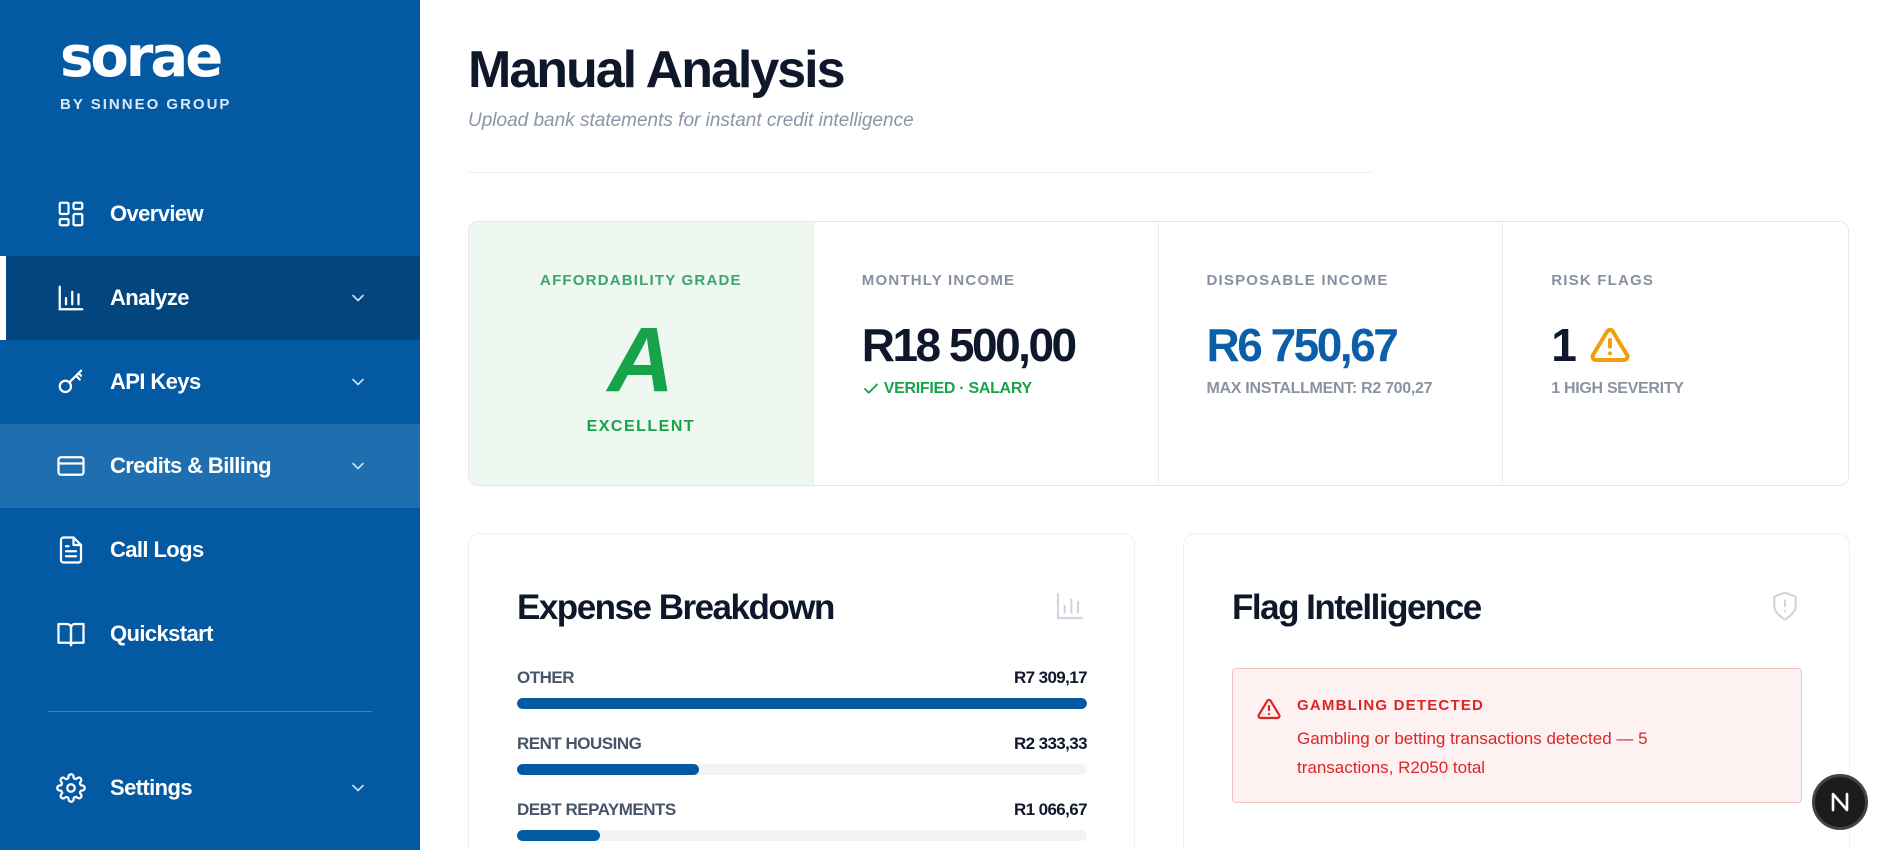  Describe the element at coordinates (596, 809) in the screenshot. I see `expense-category: DEBT REPAYMENTS` at that location.